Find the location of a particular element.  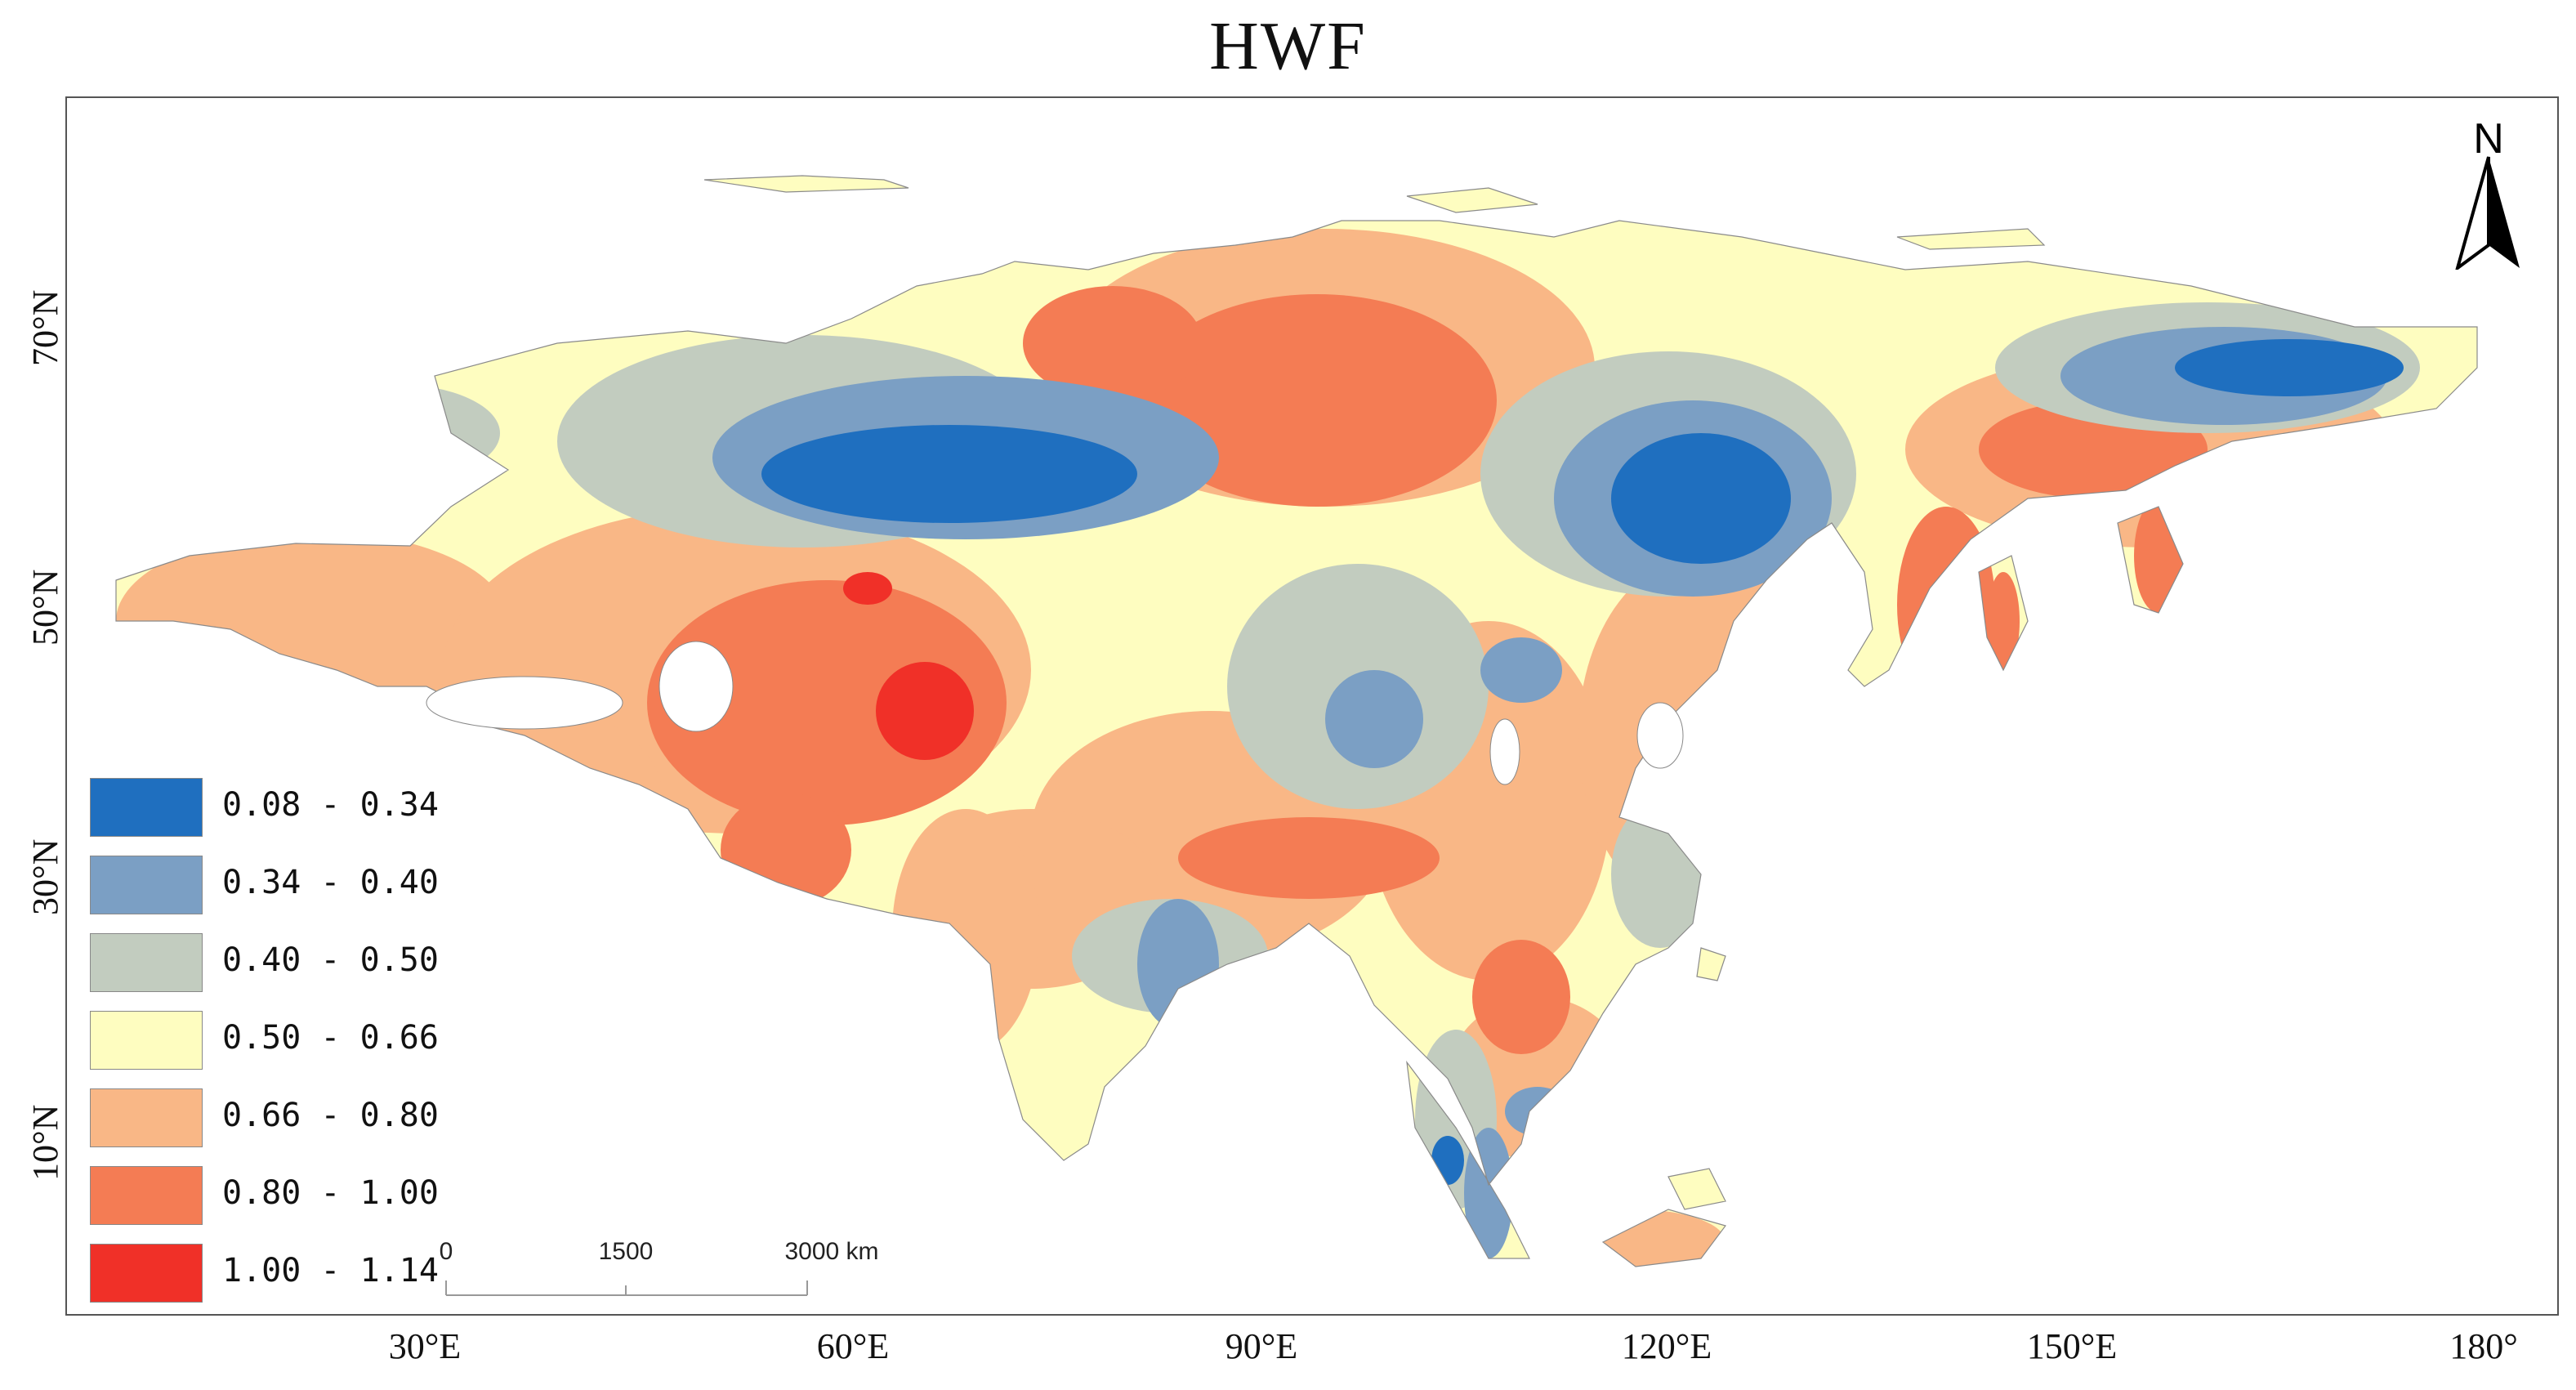

legend-label: 1.00 - 1.14 is located at coordinates (331, 1270).